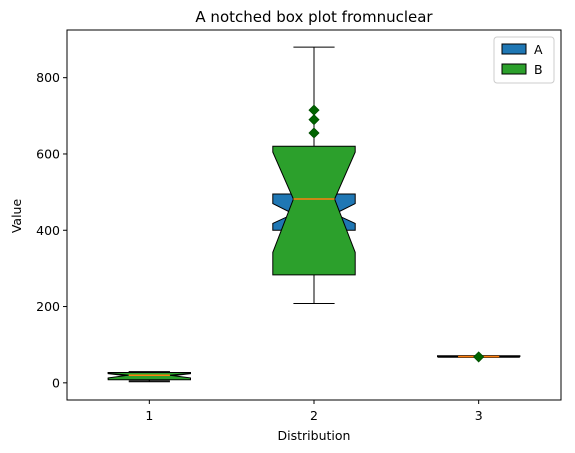 The width and height of the screenshot is (575, 453). I want to click on y-tick-label: 200, so click(48, 306).